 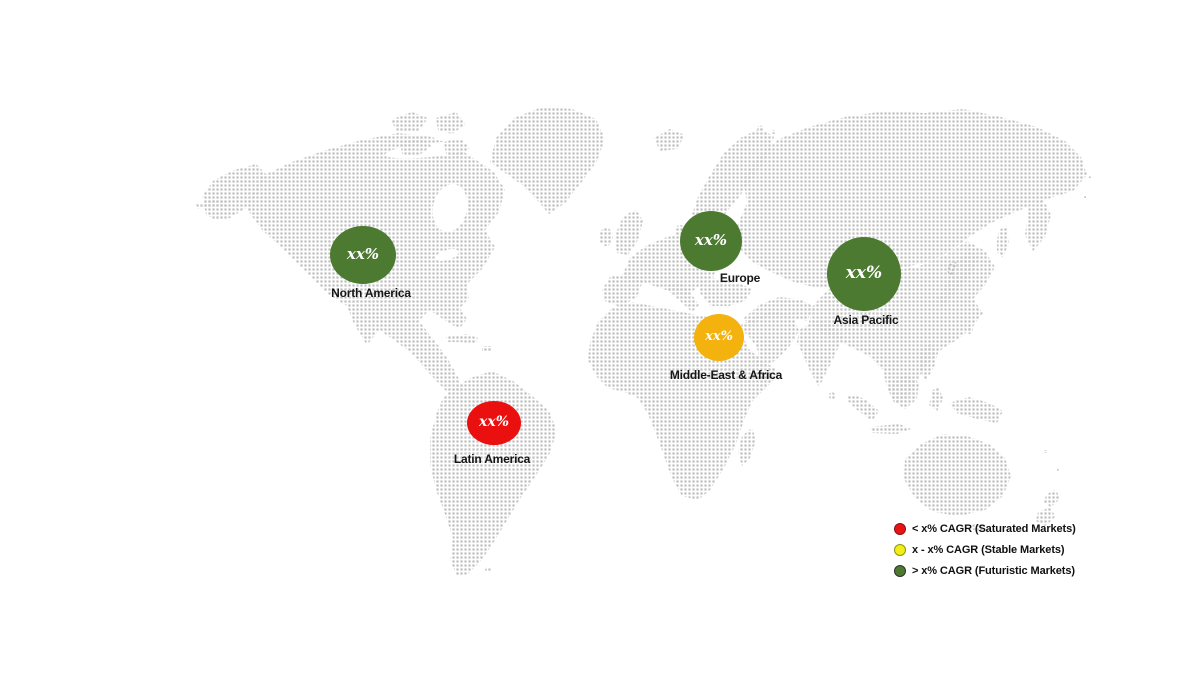 I want to click on bubble-europe: xx%, so click(x=711, y=241).